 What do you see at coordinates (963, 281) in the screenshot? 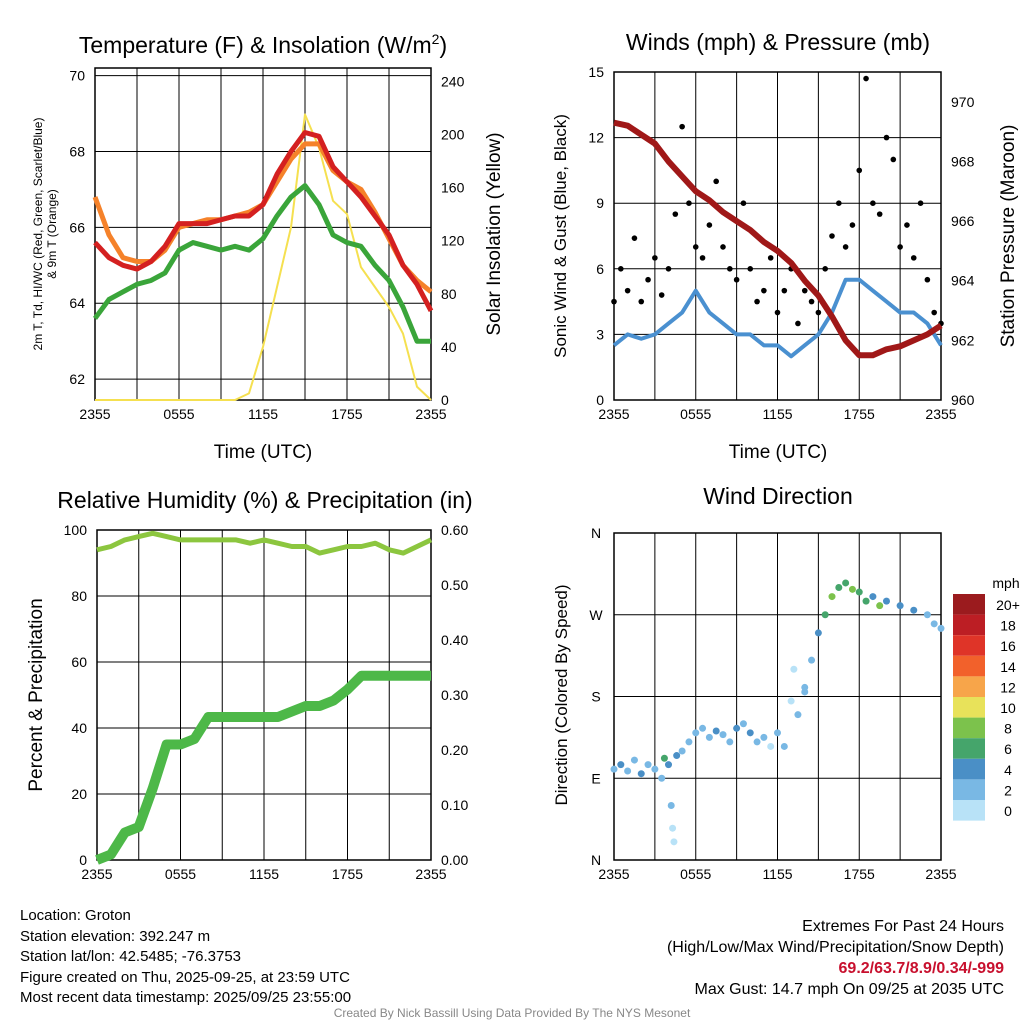
I see `y2-tick-label: 964` at bounding box center [963, 281].